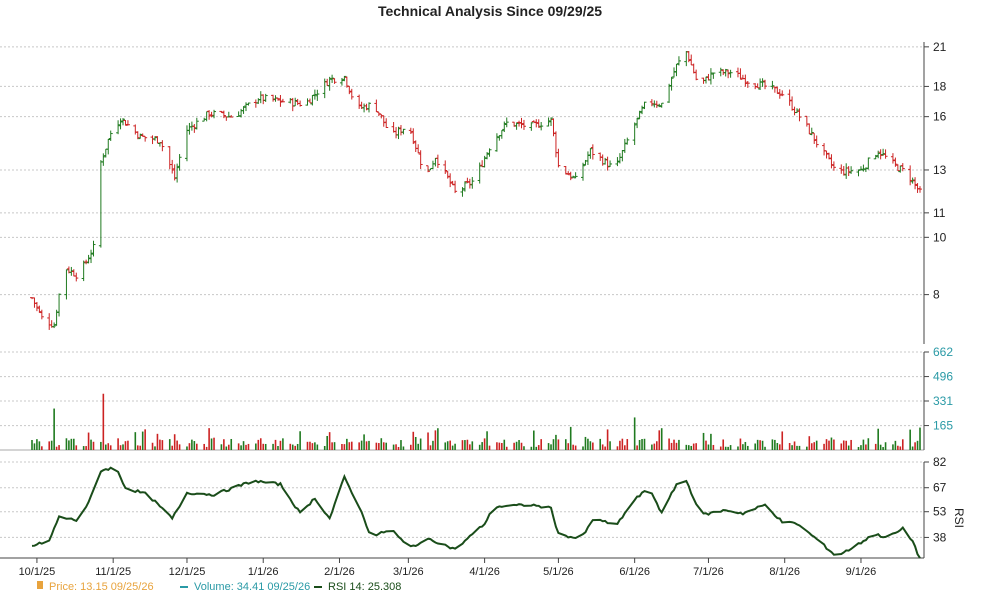 This screenshot has width=1000, height=600. I want to click on volume-axis: 165 331 496 662, so click(938, 397).